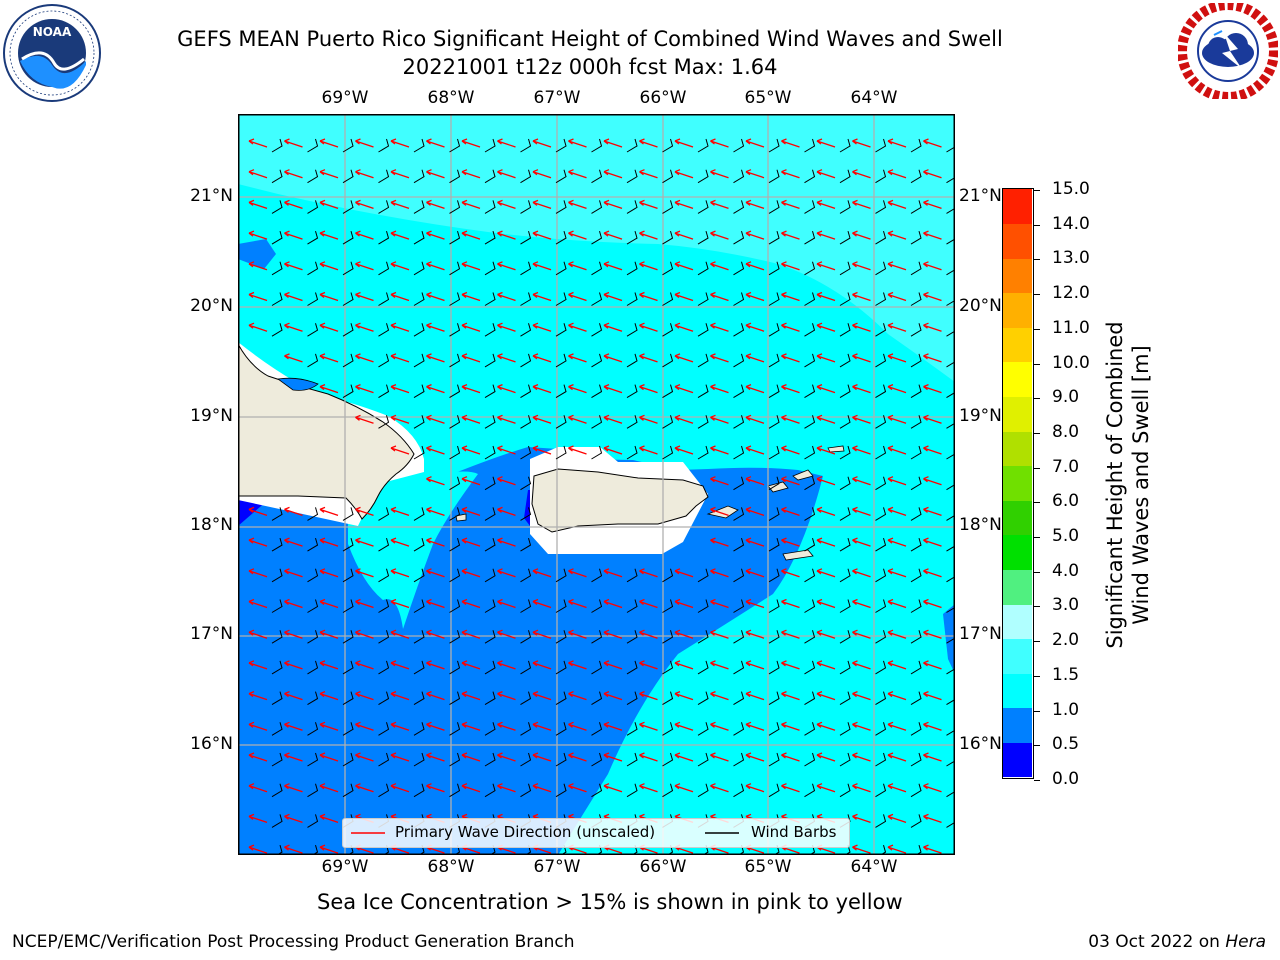 The width and height of the screenshot is (1280, 960). What do you see at coordinates (1017, 656) in the screenshot?
I see `colorbar-segment` at bounding box center [1017, 656].